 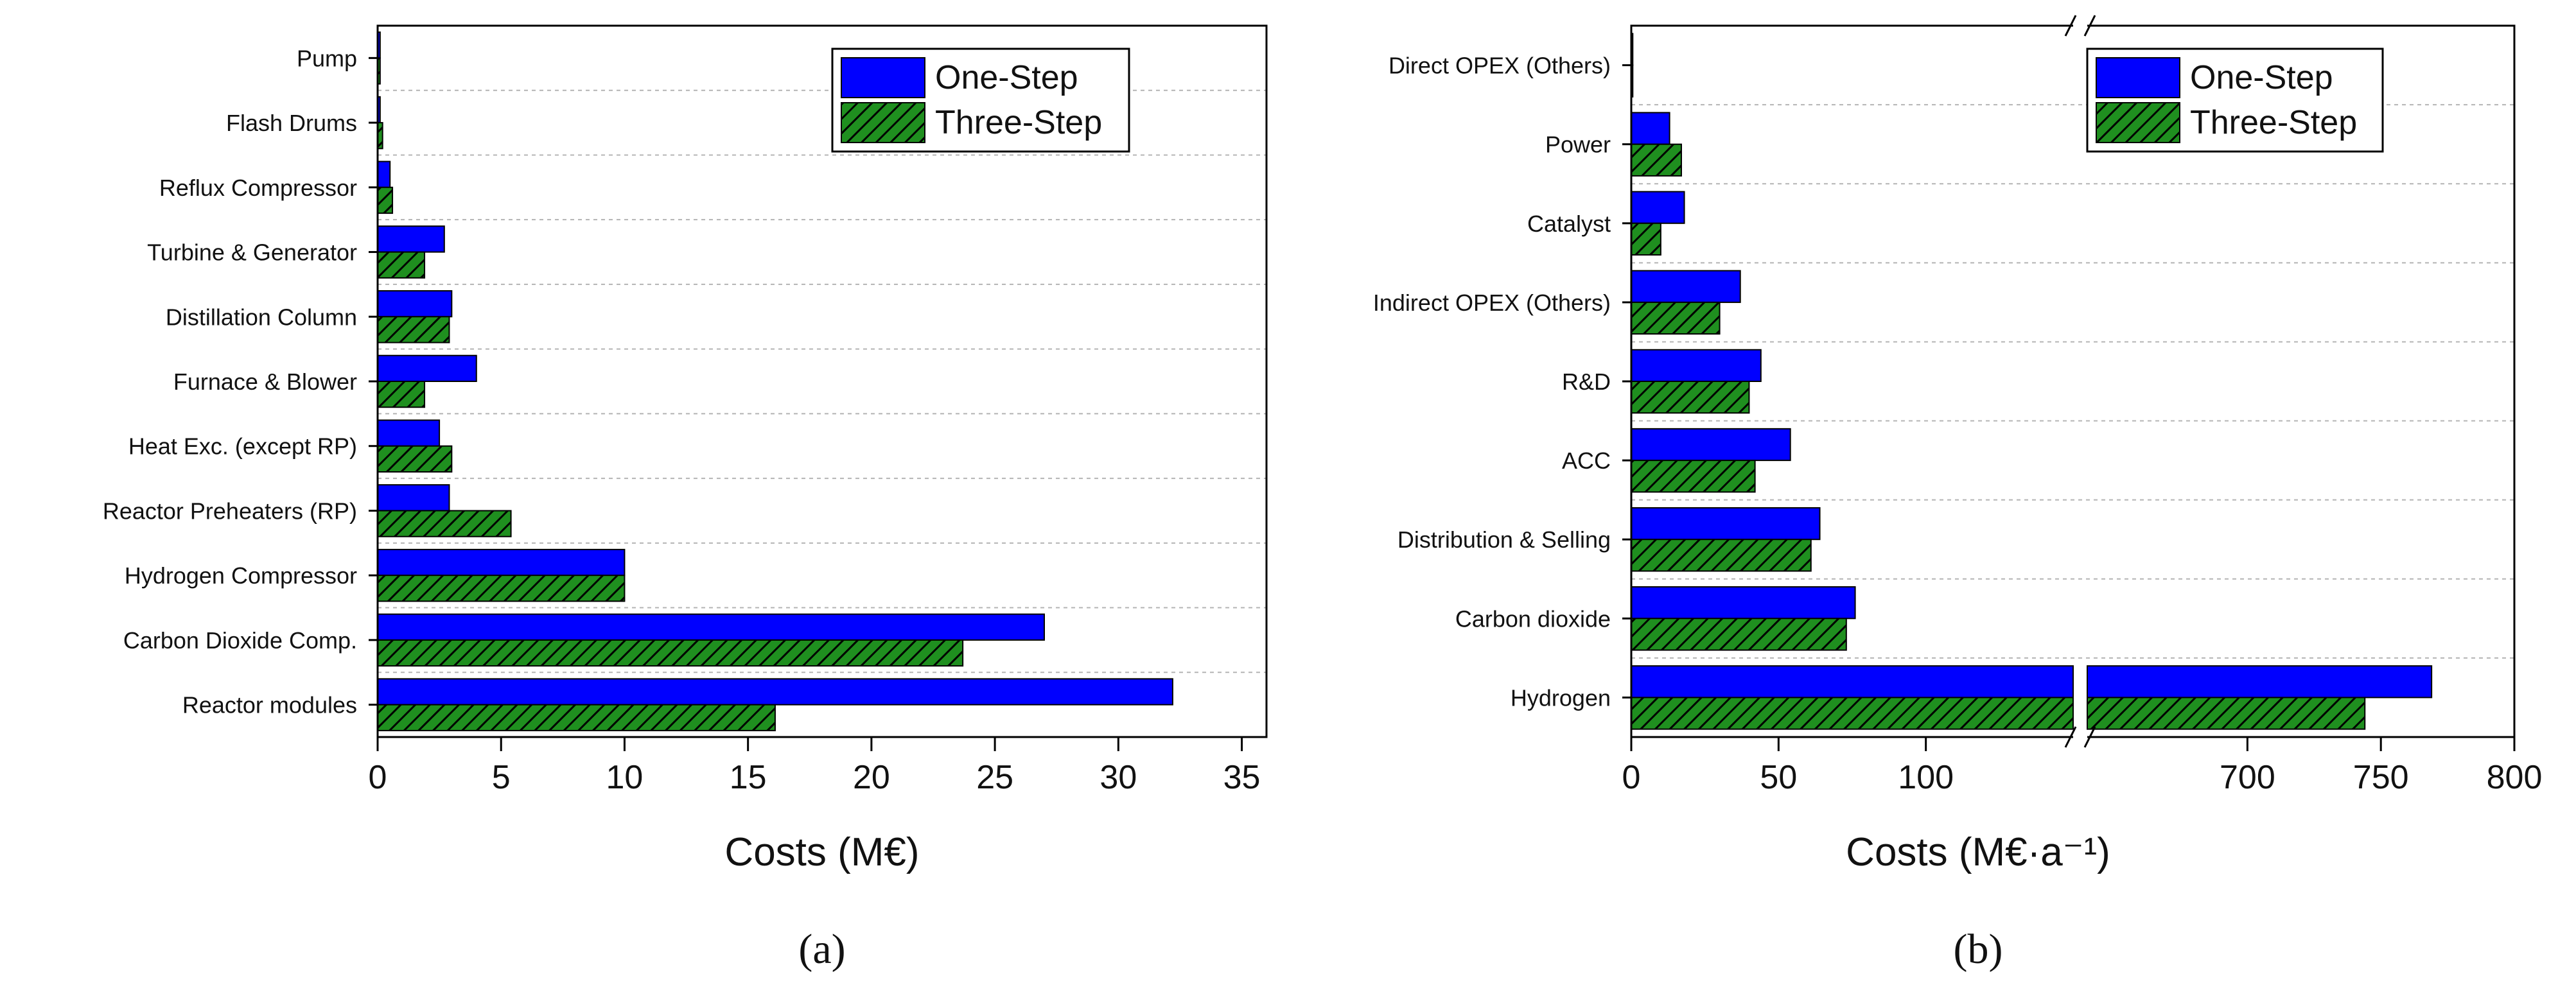 I want to click on bar-three-step-heat-exc-except-rp, so click(x=415, y=459).